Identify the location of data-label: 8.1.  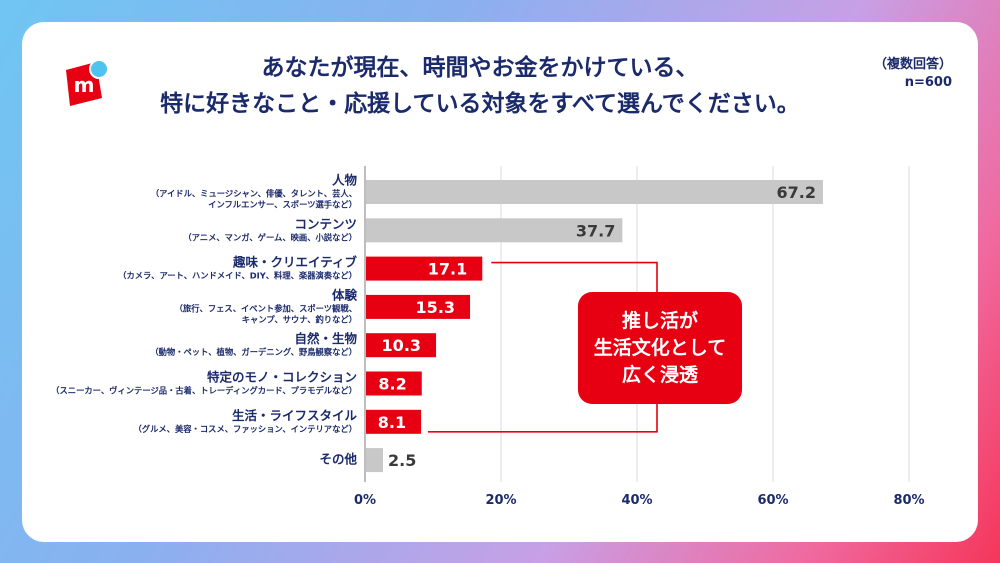
(392, 422).